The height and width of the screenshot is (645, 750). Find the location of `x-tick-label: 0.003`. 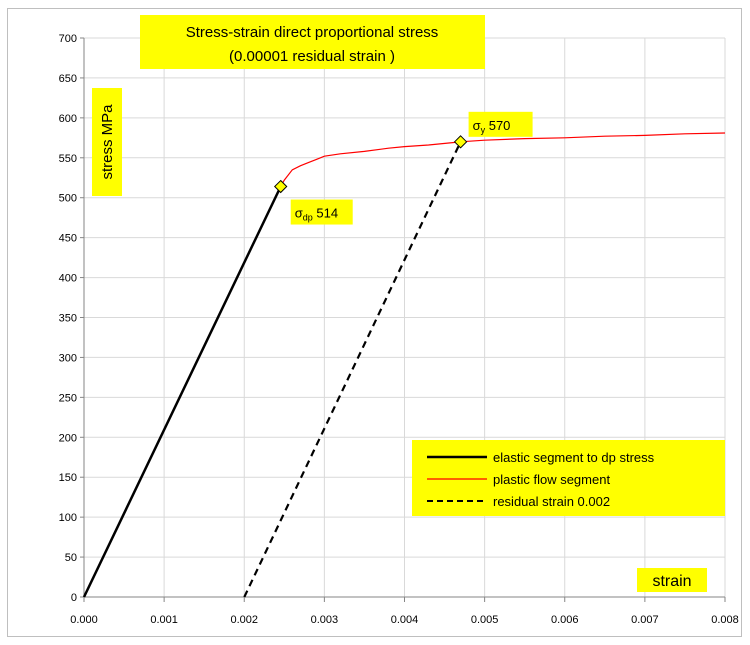

x-tick-label: 0.003 is located at coordinates (325, 620).